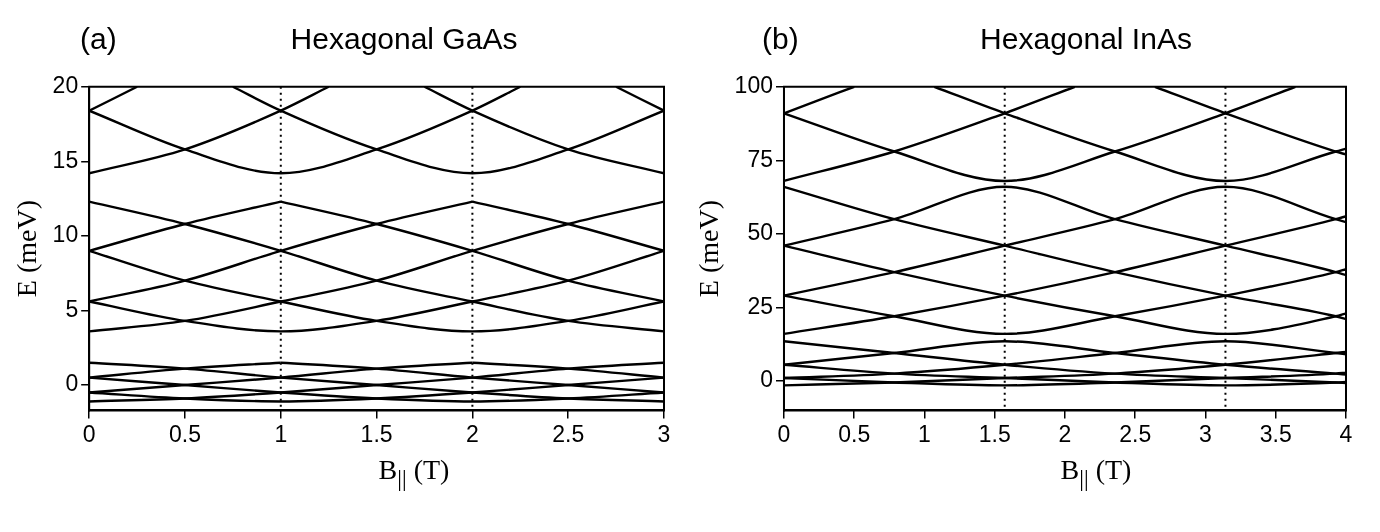 The image size is (1380, 532). Describe the element at coordinates (760, 232) in the screenshot. I see `y-tick-label: 50` at that location.